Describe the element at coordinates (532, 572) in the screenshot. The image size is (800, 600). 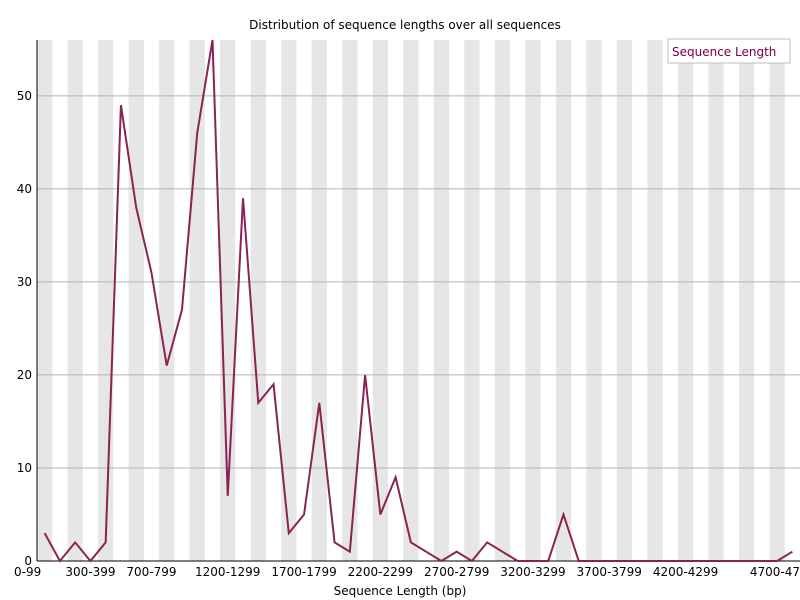
I see `x-tick-label-3200-3299: 3200-3299` at that location.